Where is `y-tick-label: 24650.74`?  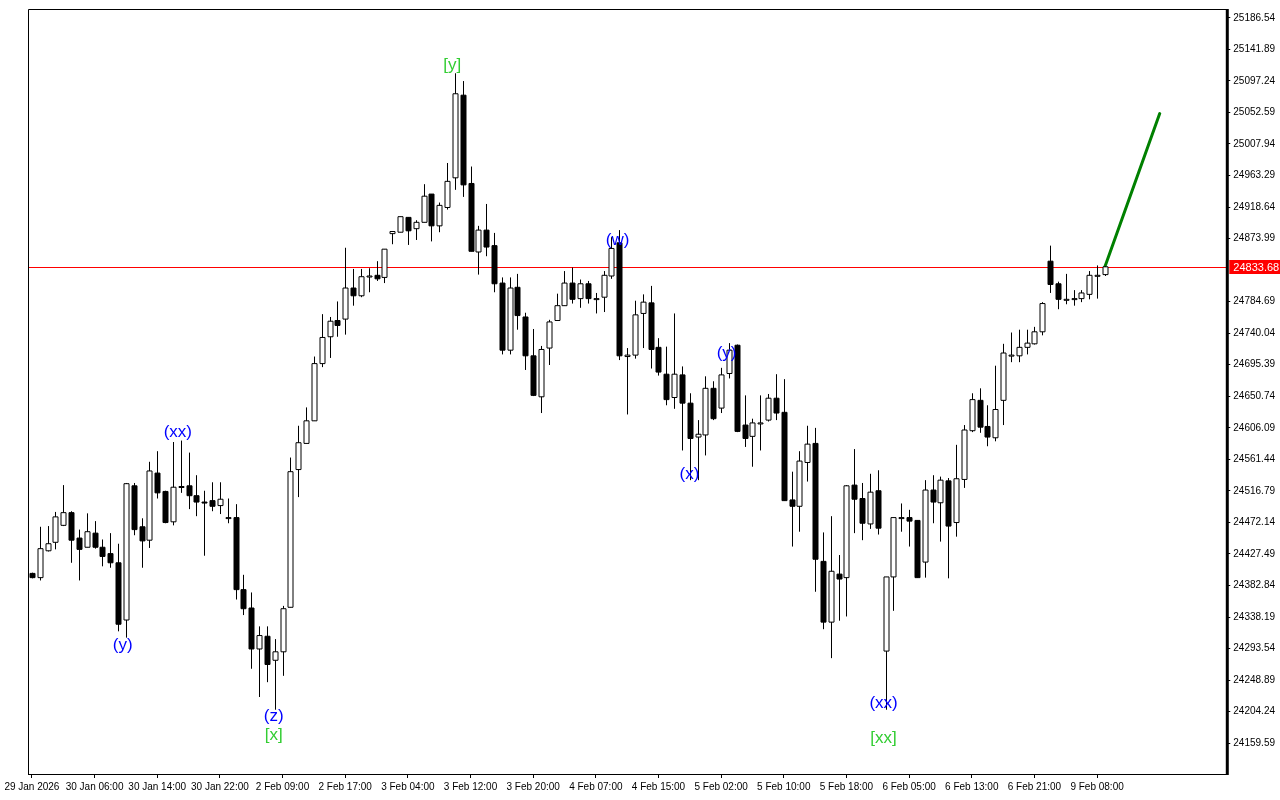 y-tick-label: 24650.74 is located at coordinates (1254, 396).